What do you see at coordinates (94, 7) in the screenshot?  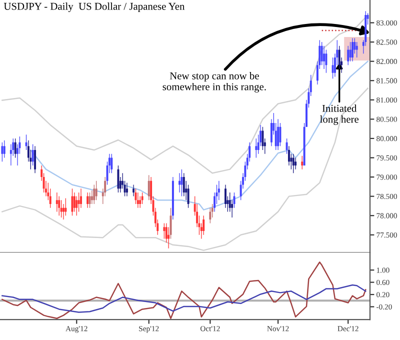 I see `chart-title: USDJPY - Daily US Dollar / Japanese Yen` at bounding box center [94, 7].